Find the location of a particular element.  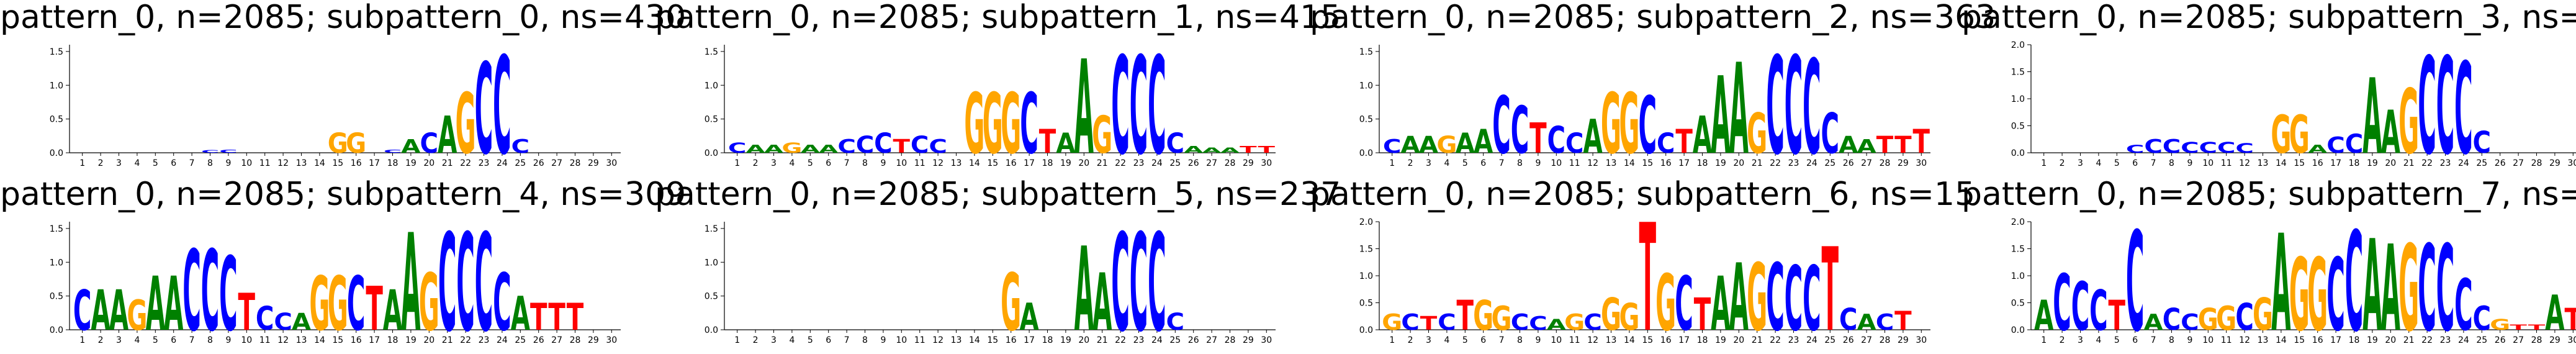

x-tick-label: 10 is located at coordinates (2207, 340).